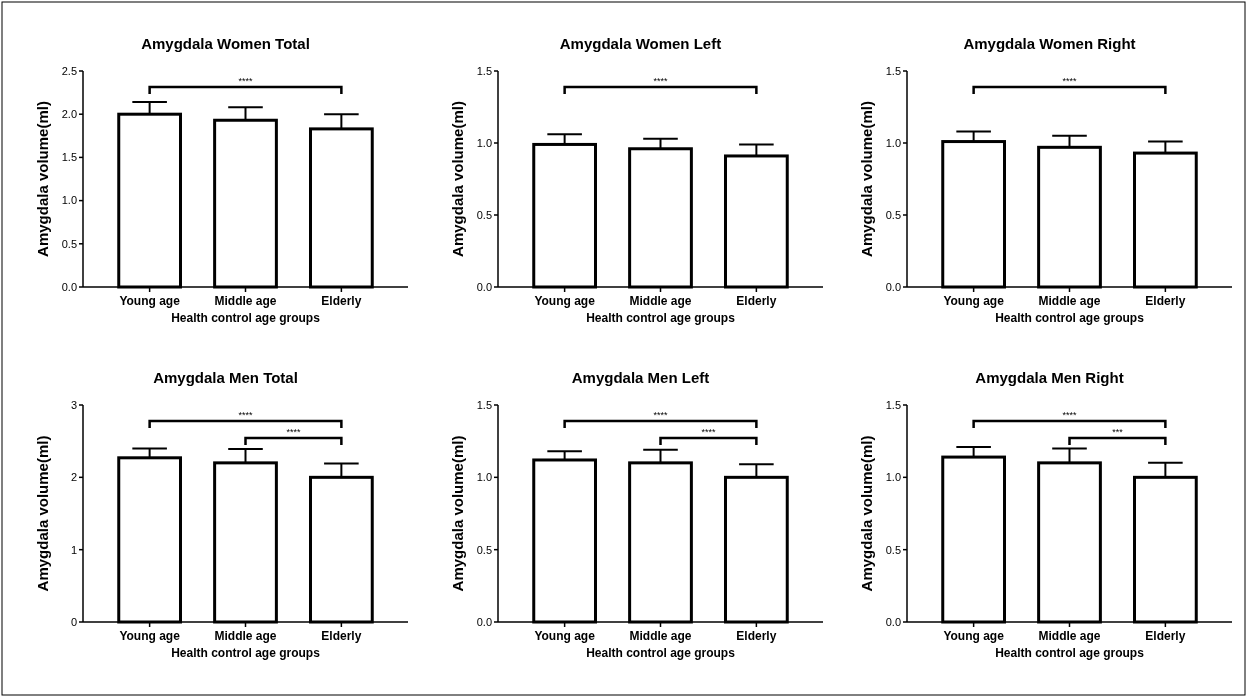 The width and height of the screenshot is (1248, 698). I want to click on chart-title: Amygdala Men Total, so click(225, 377).